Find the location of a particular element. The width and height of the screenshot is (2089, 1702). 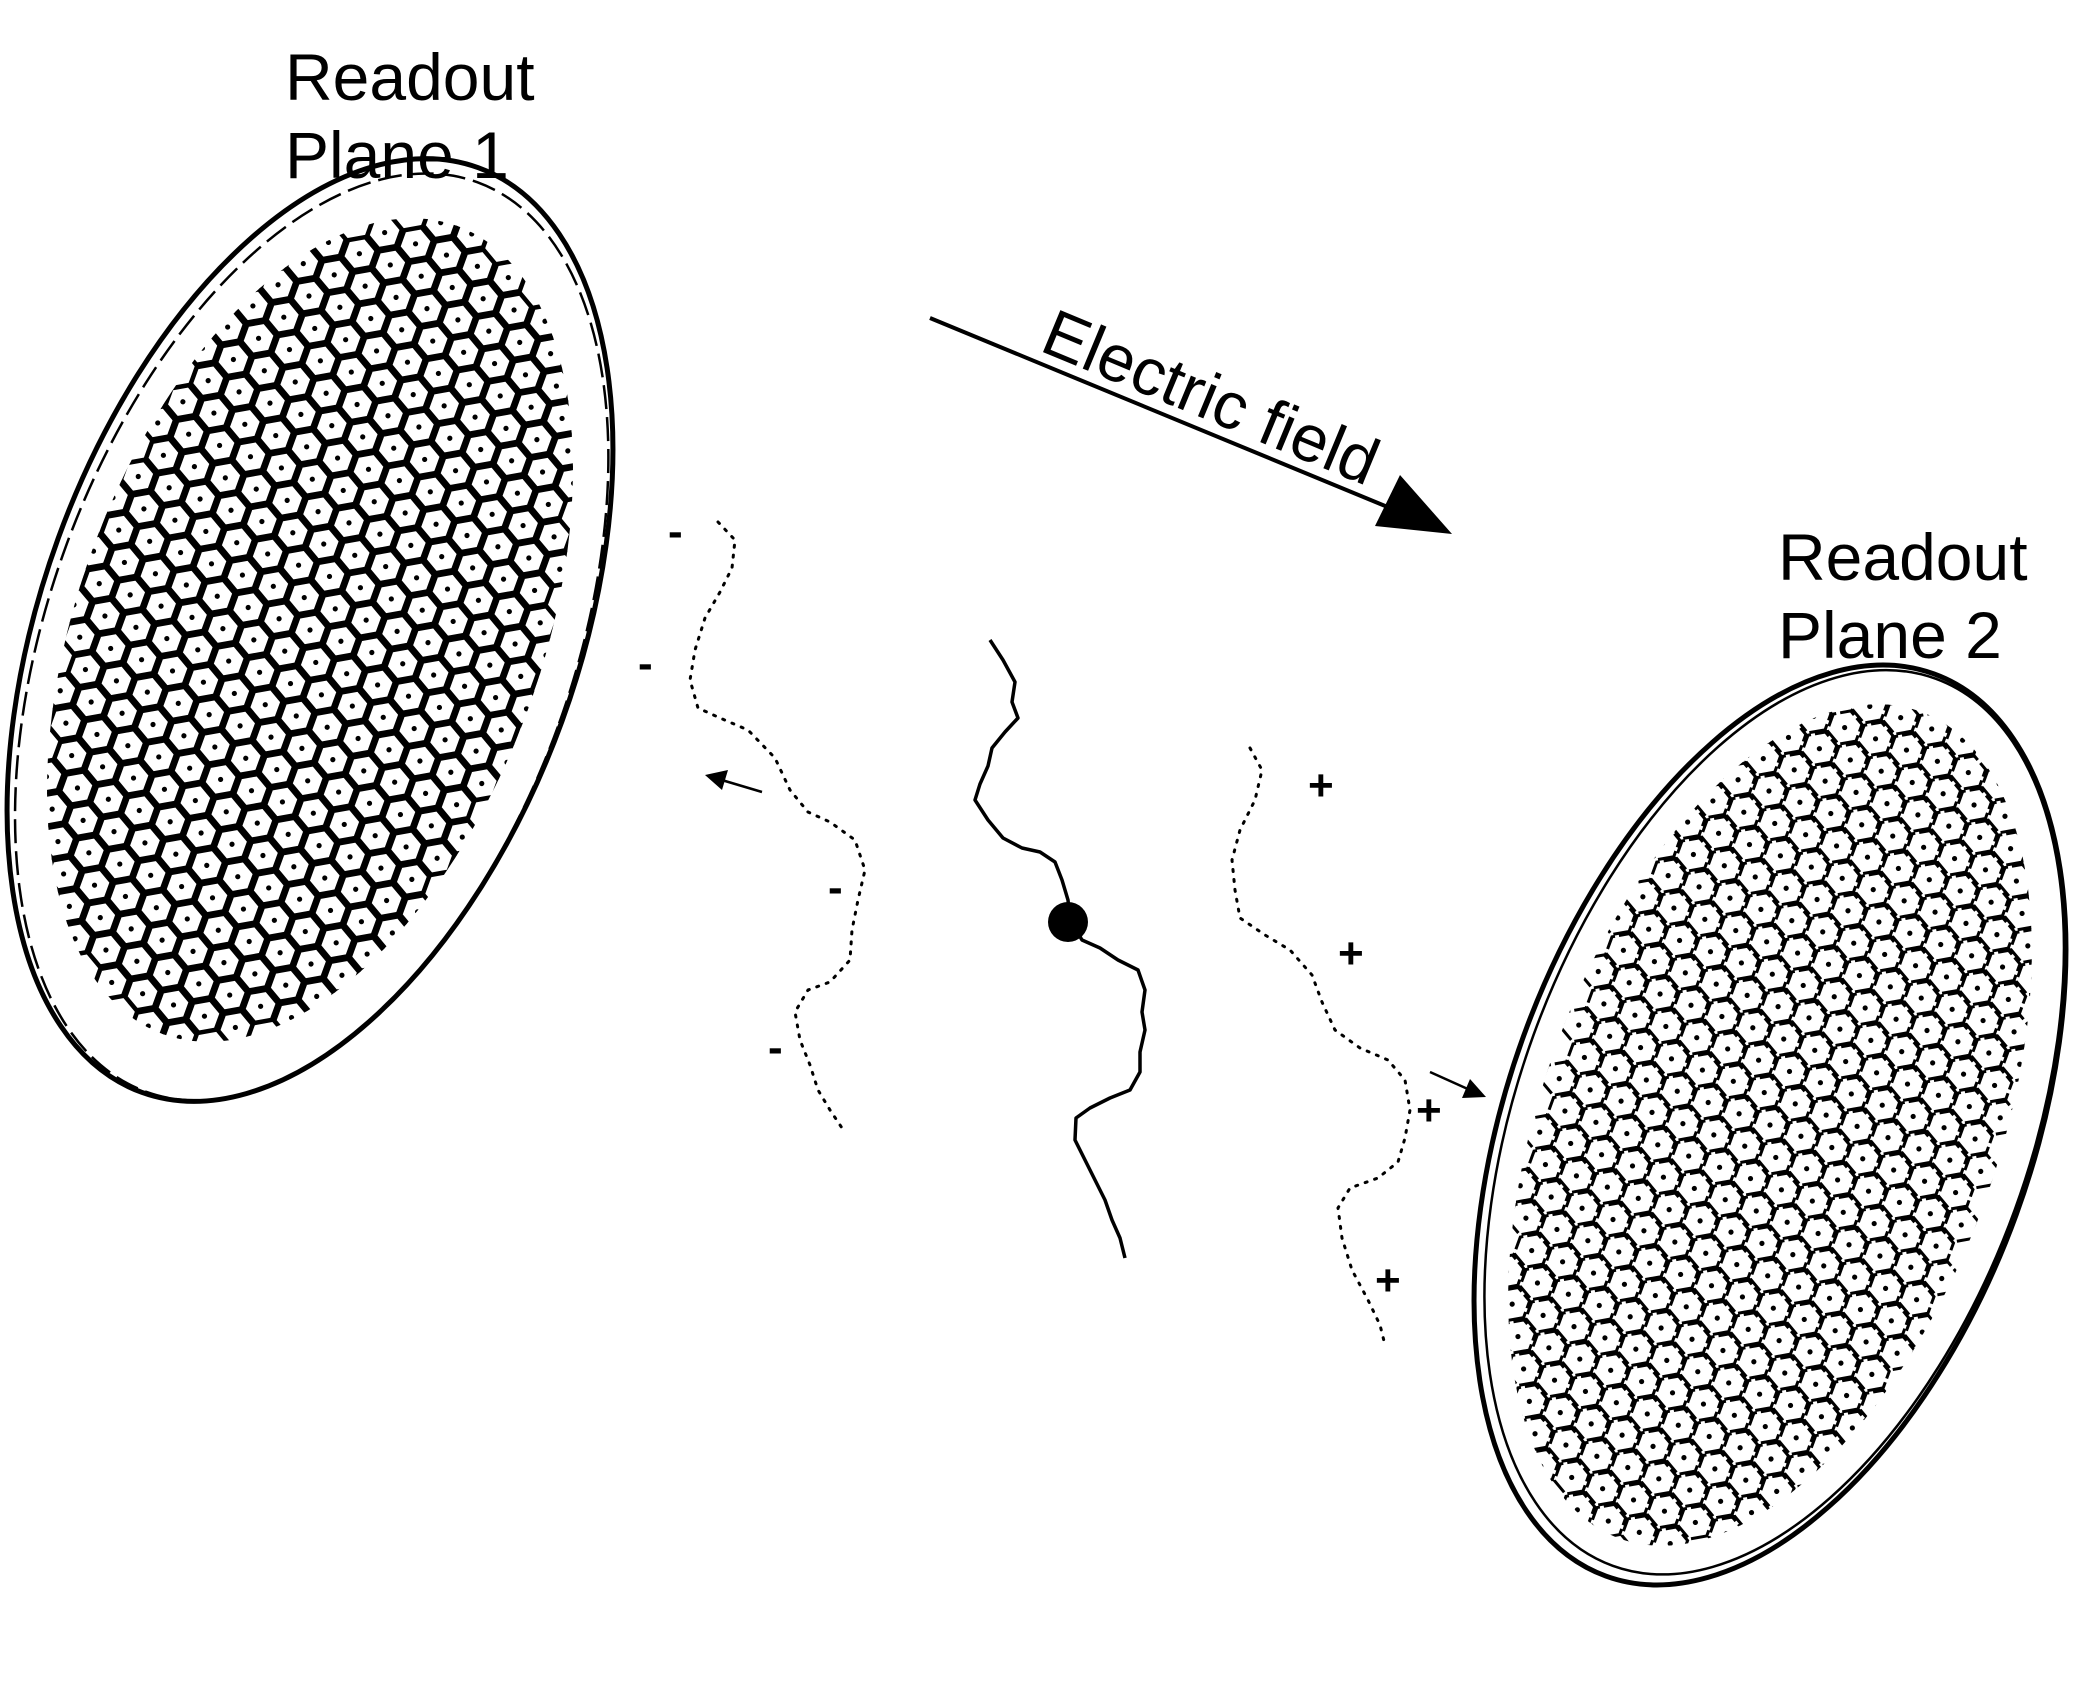

plane-2-label-line-1: Readout is located at coordinates (1903, 557).